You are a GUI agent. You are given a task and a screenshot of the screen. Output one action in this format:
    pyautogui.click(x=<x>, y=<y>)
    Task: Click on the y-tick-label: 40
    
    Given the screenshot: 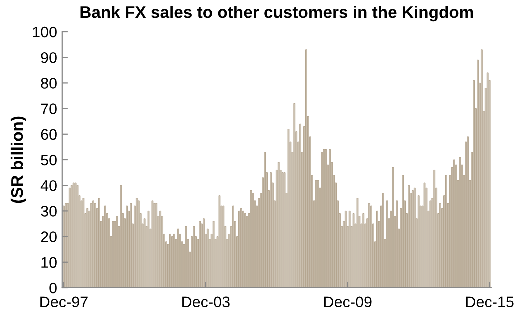 What is the action you would take?
    pyautogui.click(x=48, y=186)
    